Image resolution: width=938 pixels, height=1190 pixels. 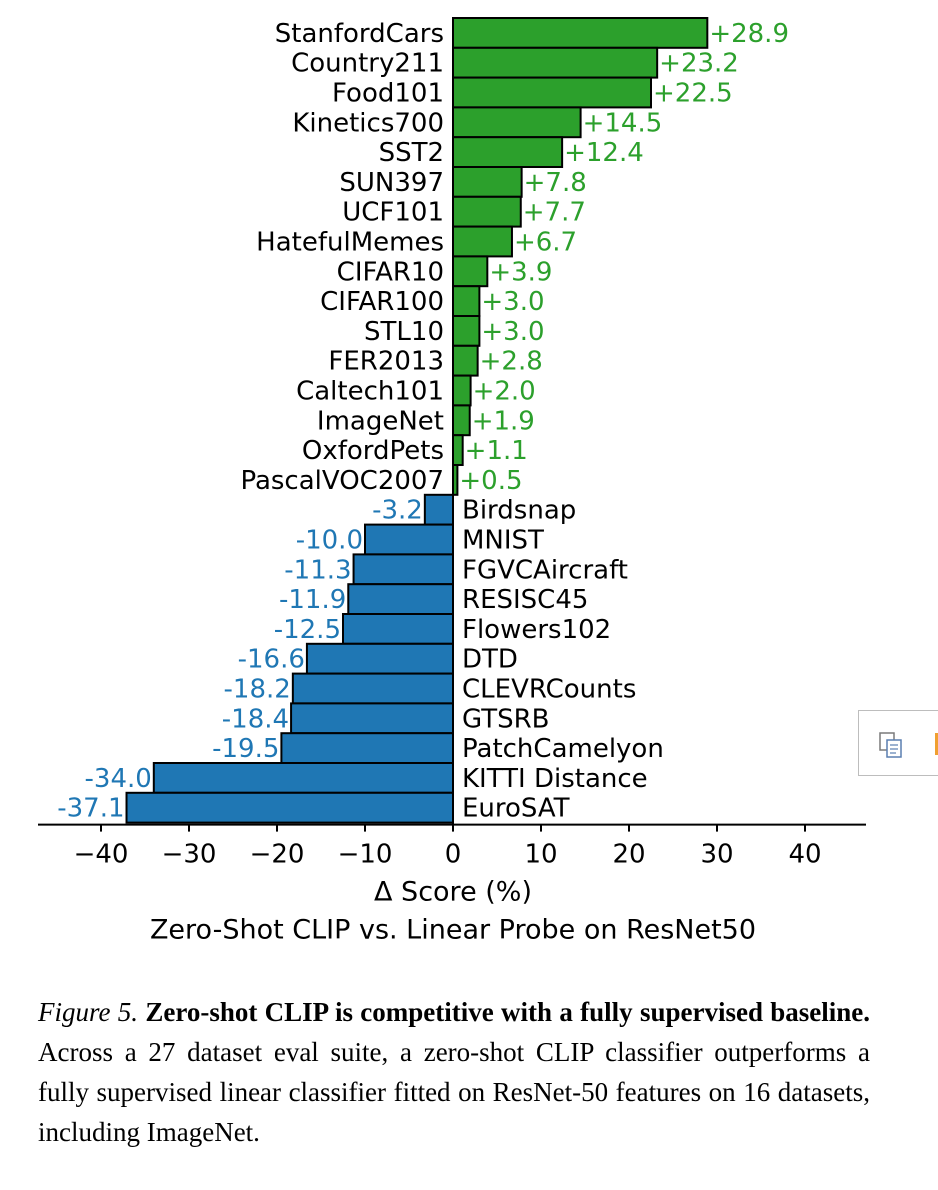 What do you see at coordinates (520, 272) in the screenshot?
I see `value-label: +3.9` at bounding box center [520, 272].